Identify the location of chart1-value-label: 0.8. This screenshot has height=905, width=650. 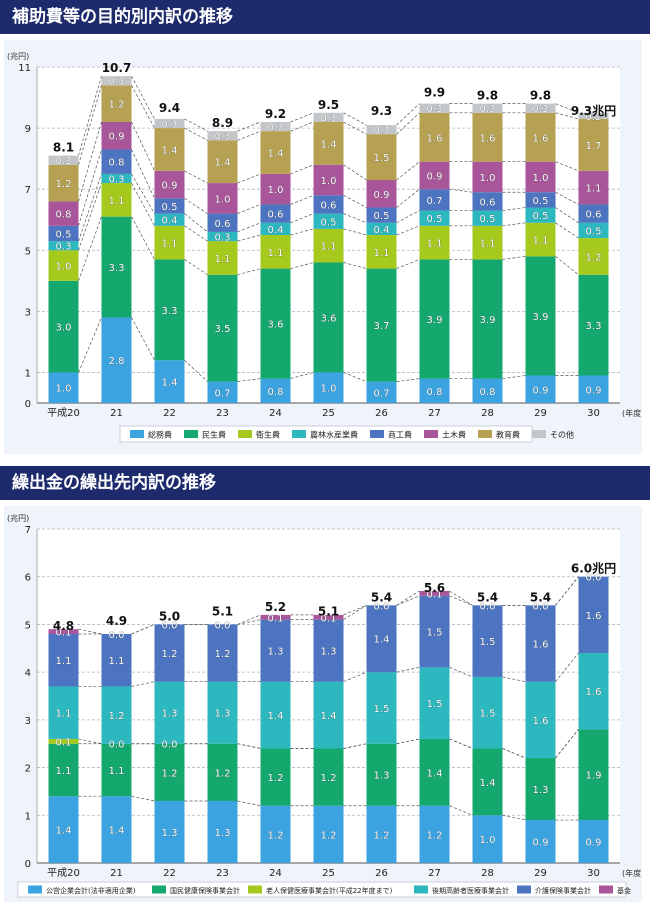
(488, 392).